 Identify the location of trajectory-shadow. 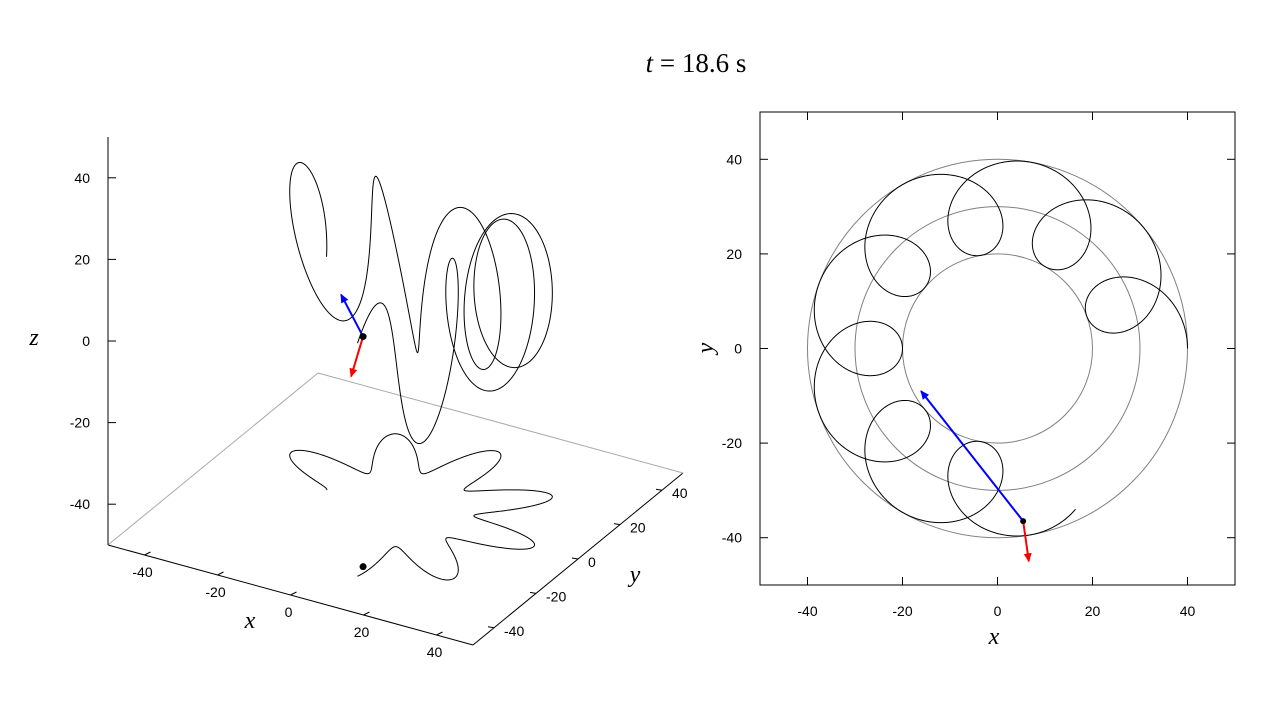
(421, 507).